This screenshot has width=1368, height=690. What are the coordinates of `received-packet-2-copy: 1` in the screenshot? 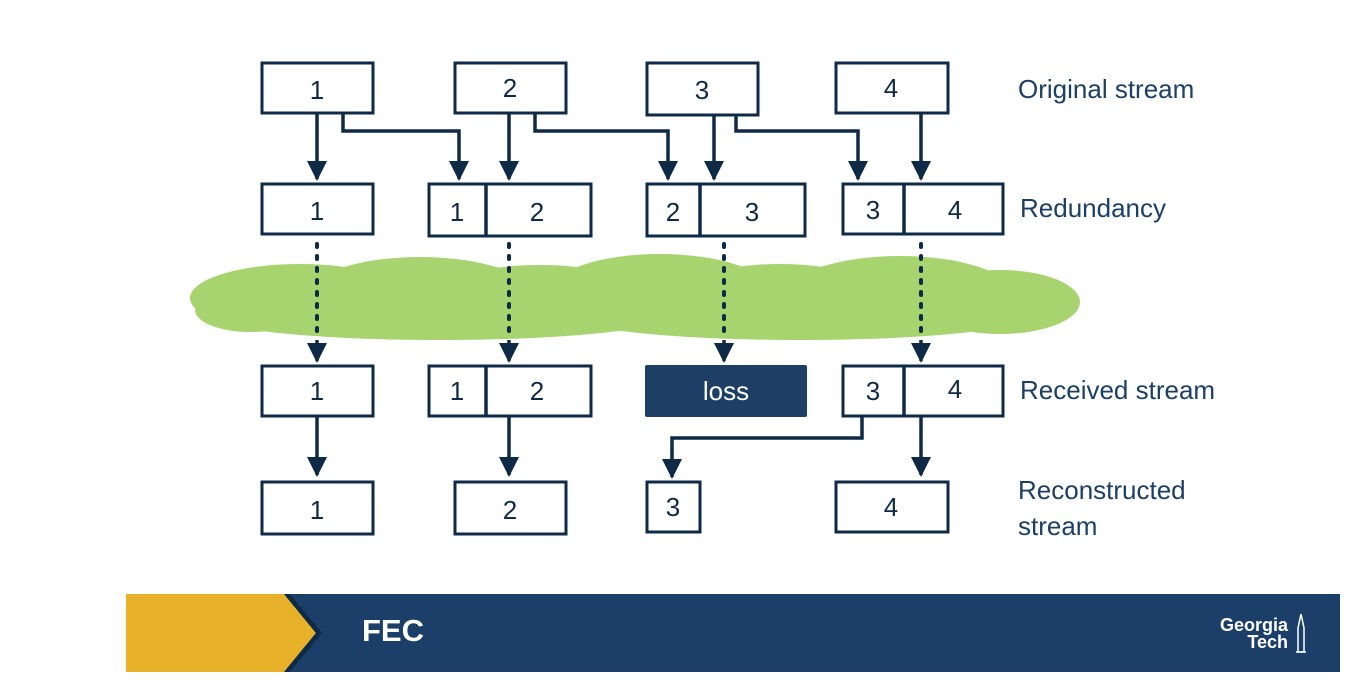 It's located at (457, 391).